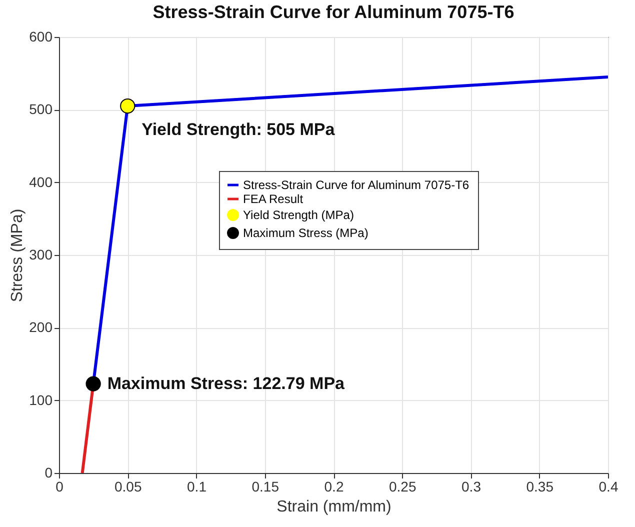  What do you see at coordinates (266, 486) in the screenshot?
I see `x-tick-label: 0.15` at bounding box center [266, 486].